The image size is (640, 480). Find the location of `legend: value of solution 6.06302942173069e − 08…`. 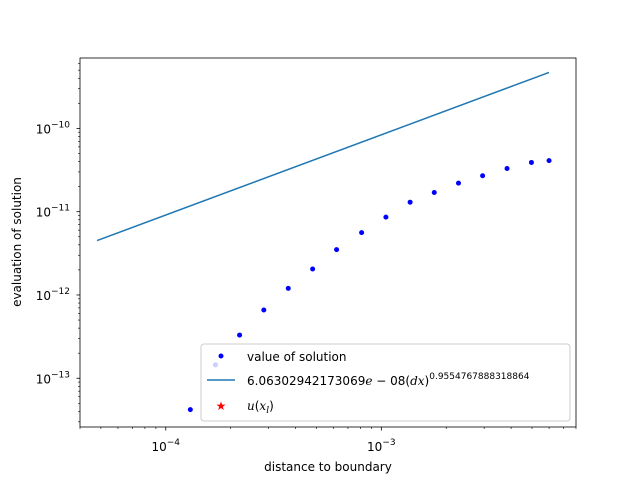

legend: value of solution 6.06302942173069e − 08… is located at coordinates (385, 382).